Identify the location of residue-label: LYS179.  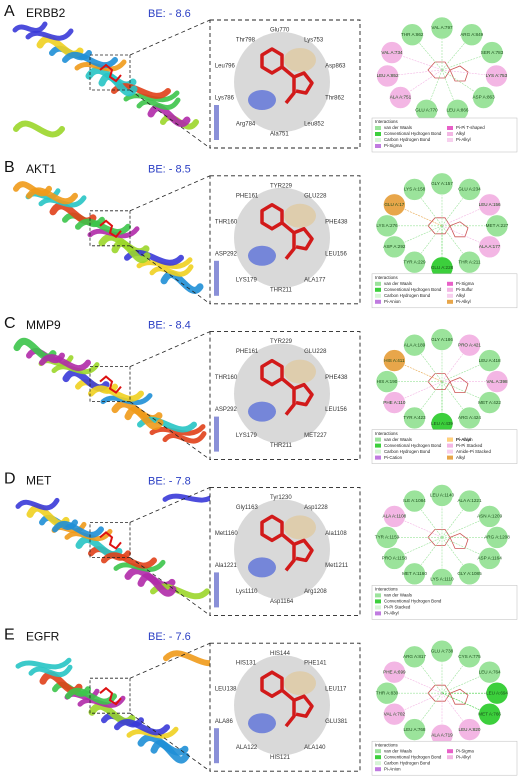
(247, 280).